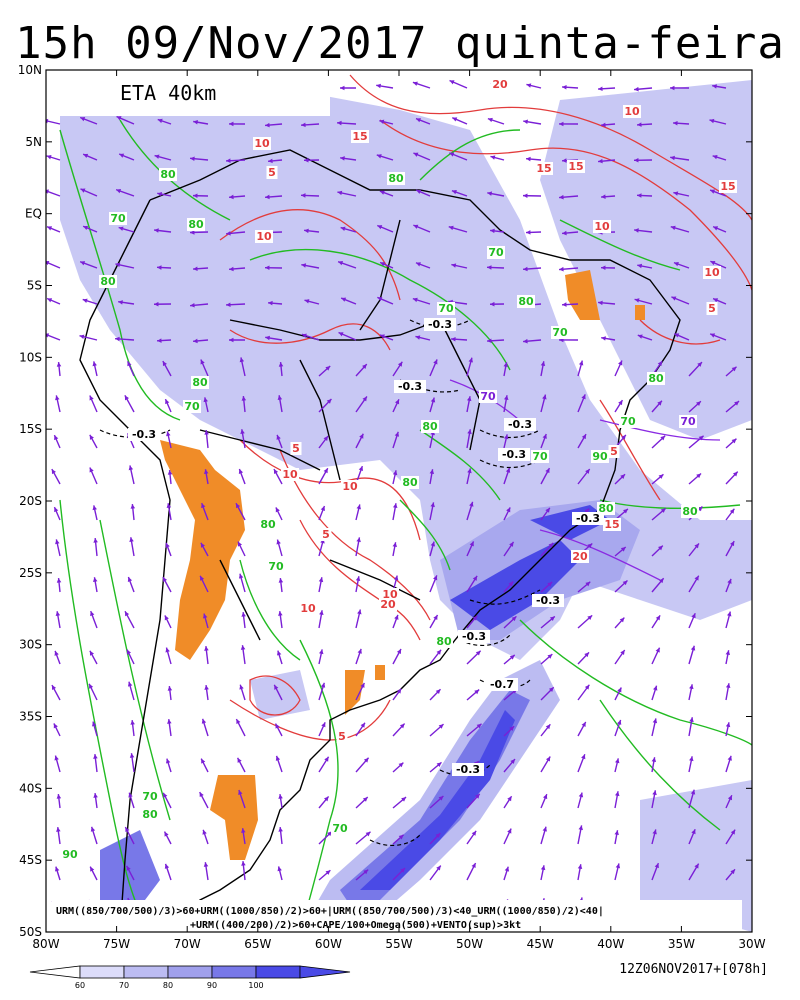 Image resolution: width=800 pixels, height=1000 pixels. Describe the element at coordinates (751, 944) in the screenshot. I see `lon-label: 30W` at that location.